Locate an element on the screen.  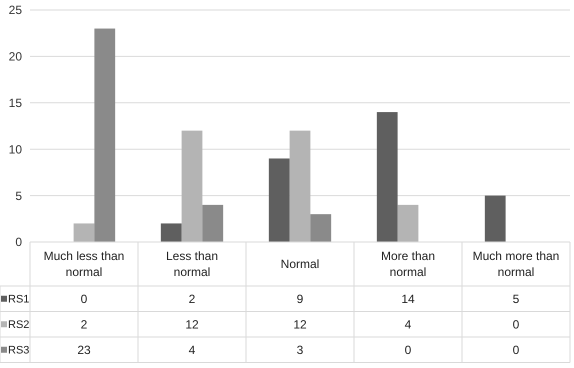
y-tick-label: 25 is located at coordinates (15, 10).